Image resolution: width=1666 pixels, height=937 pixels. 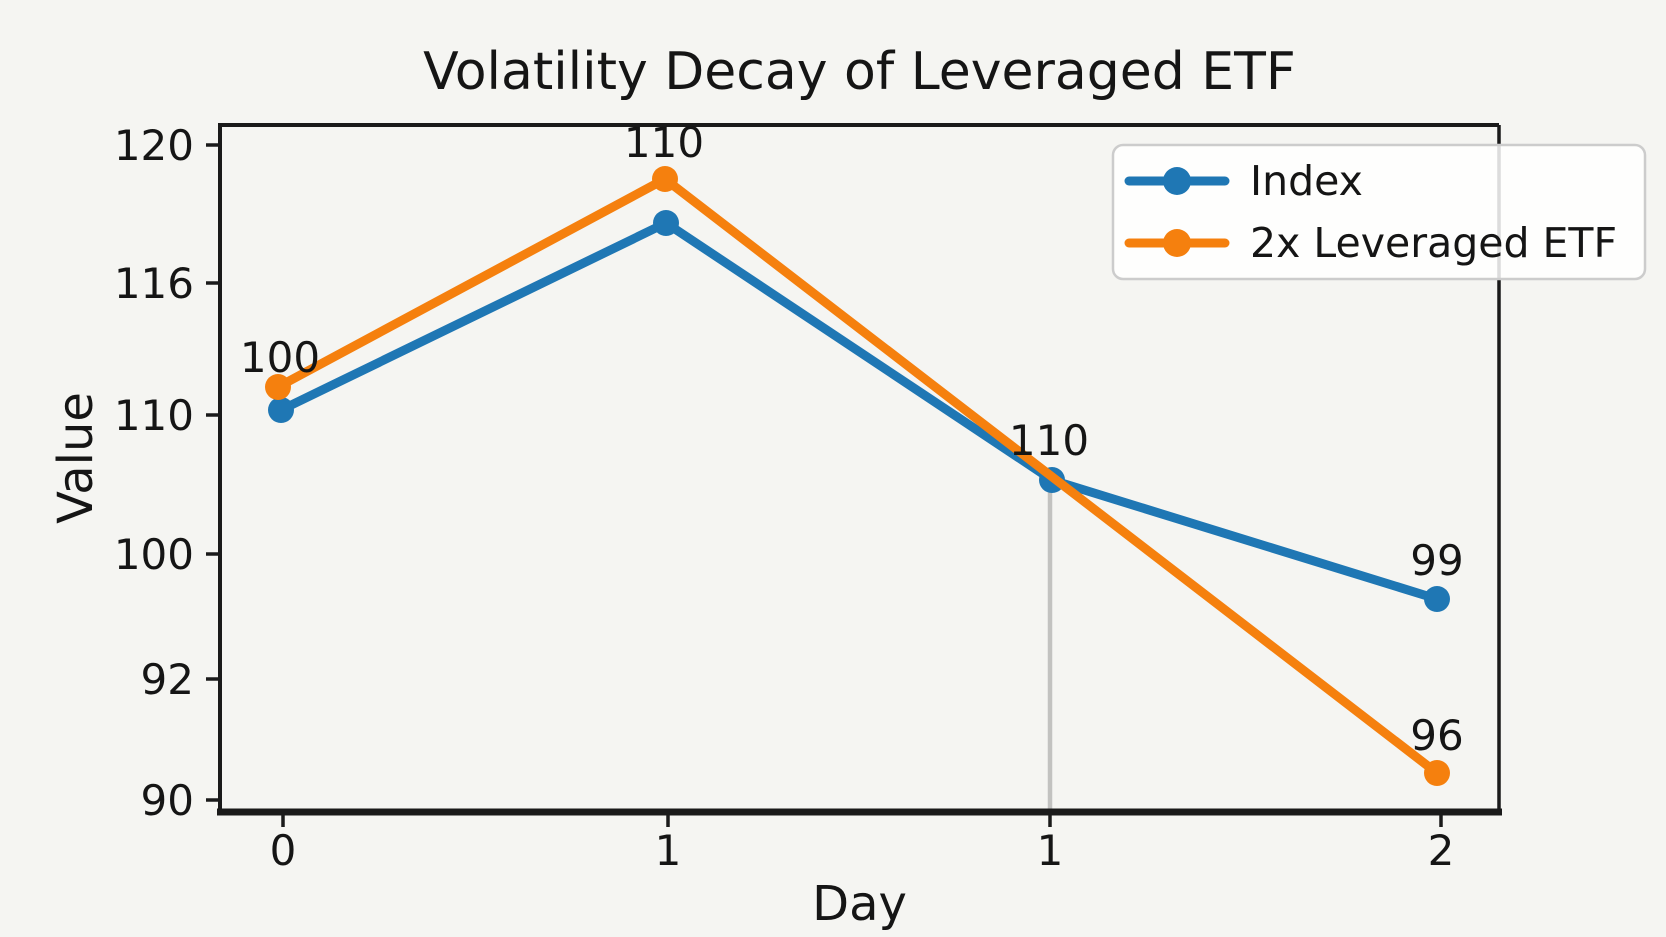 What do you see at coordinates (154, 283) in the screenshot?
I see `y-tick-label: 116` at bounding box center [154, 283].